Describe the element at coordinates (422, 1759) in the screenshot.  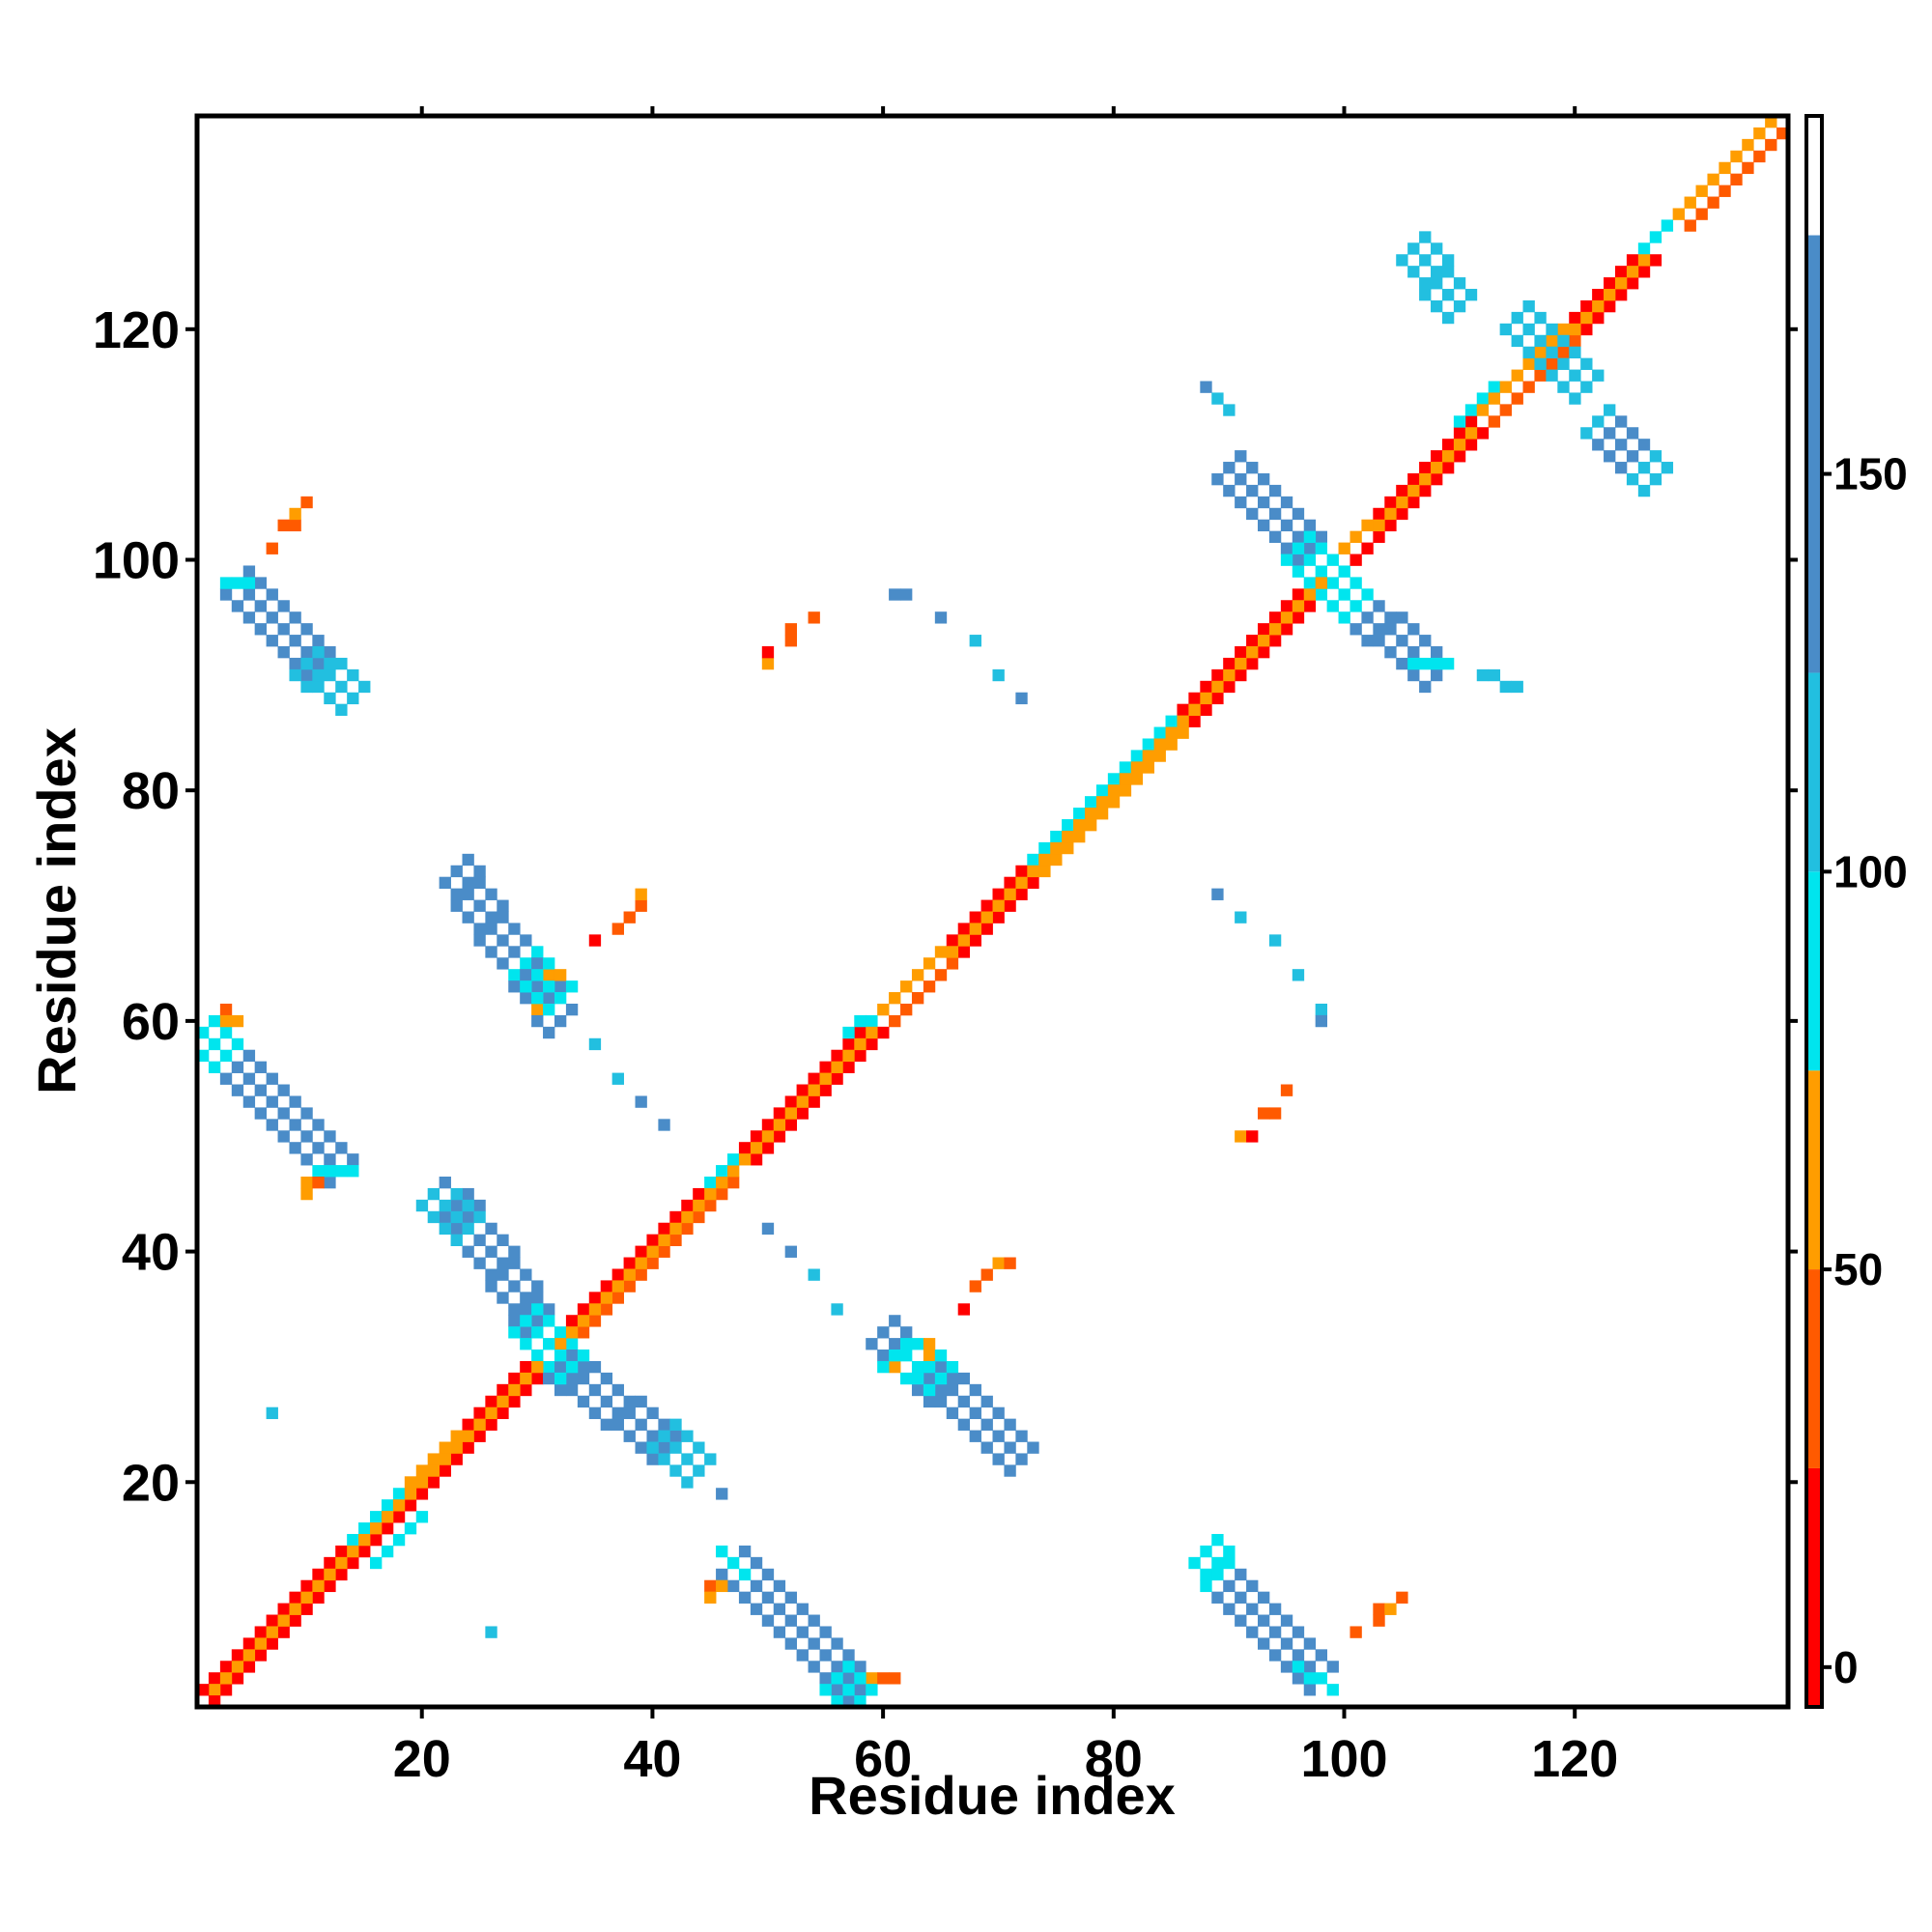
I see `x-tick-label: 20` at that location.